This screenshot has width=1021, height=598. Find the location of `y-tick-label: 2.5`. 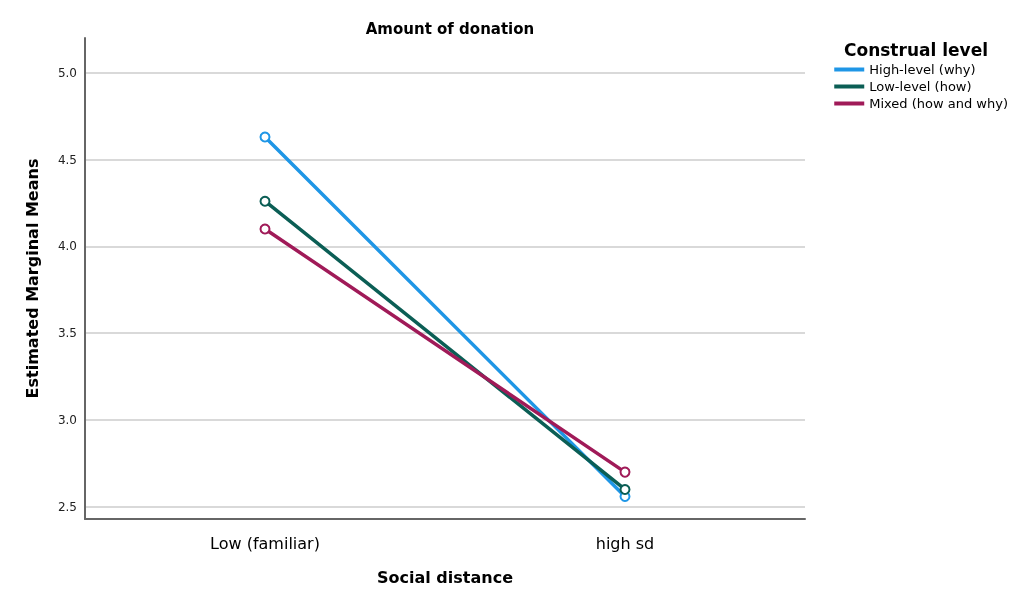

y-tick-label: 2.5 is located at coordinates (67, 506).